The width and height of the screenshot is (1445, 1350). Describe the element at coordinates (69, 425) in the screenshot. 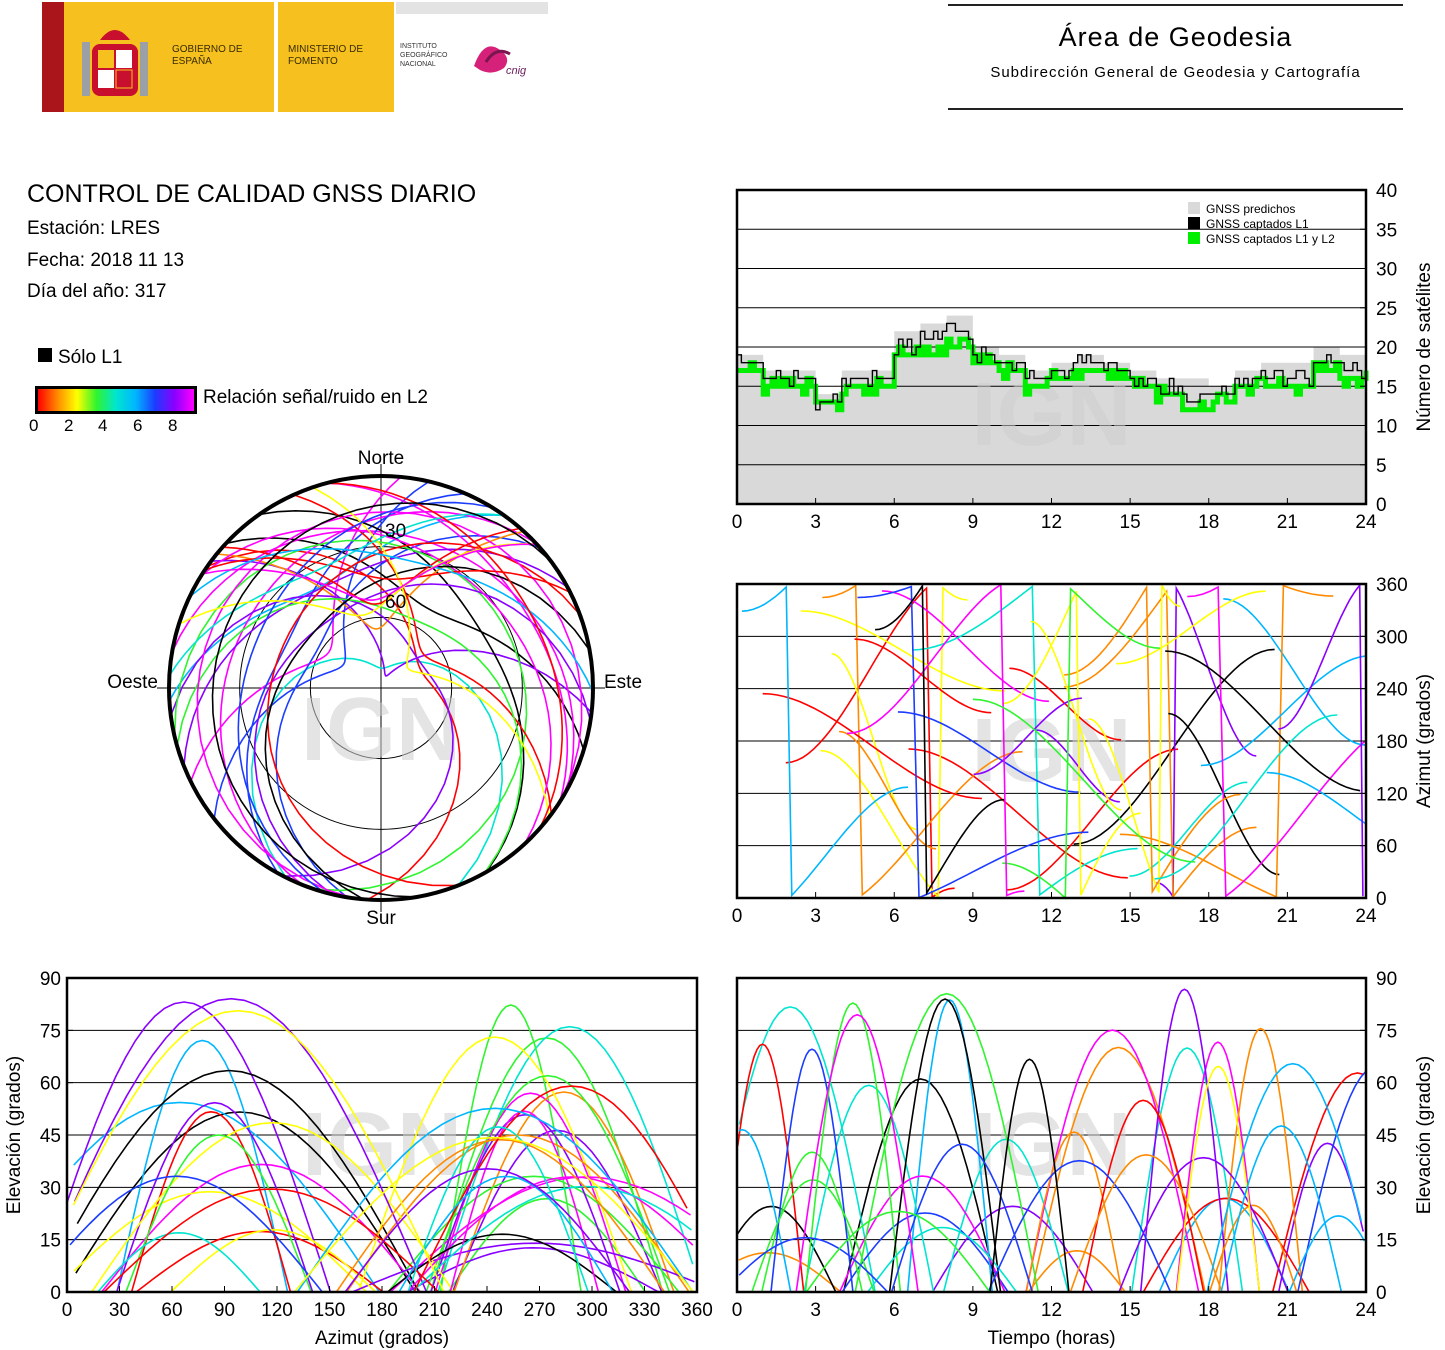

I see `snr-tick: 2` at that location.